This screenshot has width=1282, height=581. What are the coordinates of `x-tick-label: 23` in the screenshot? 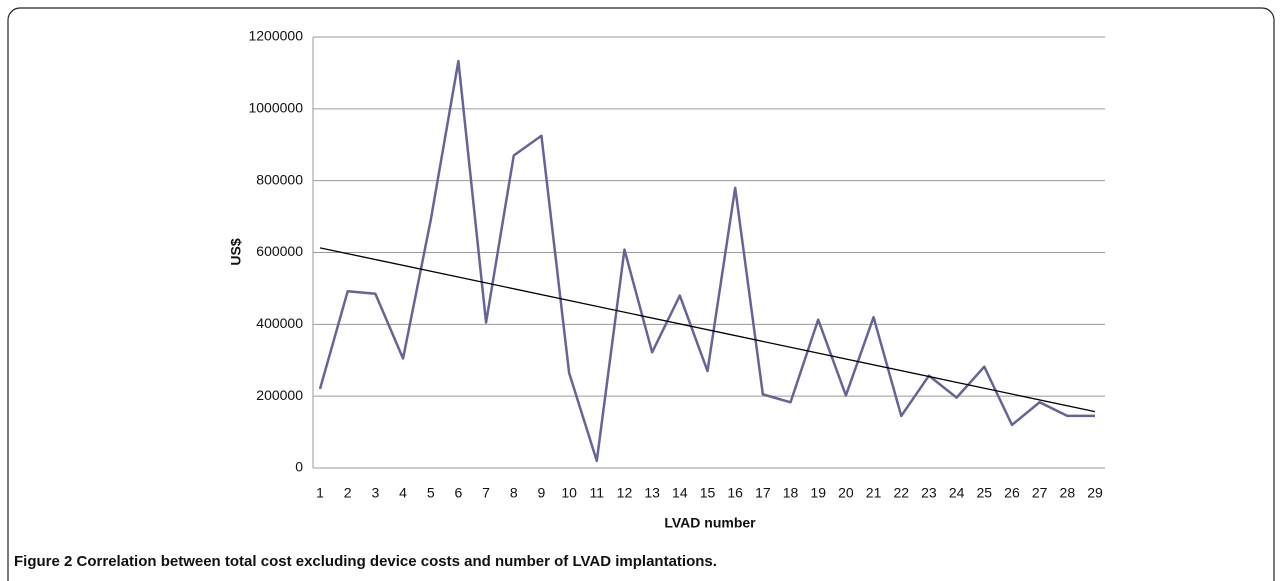 It's located at (929, 493).